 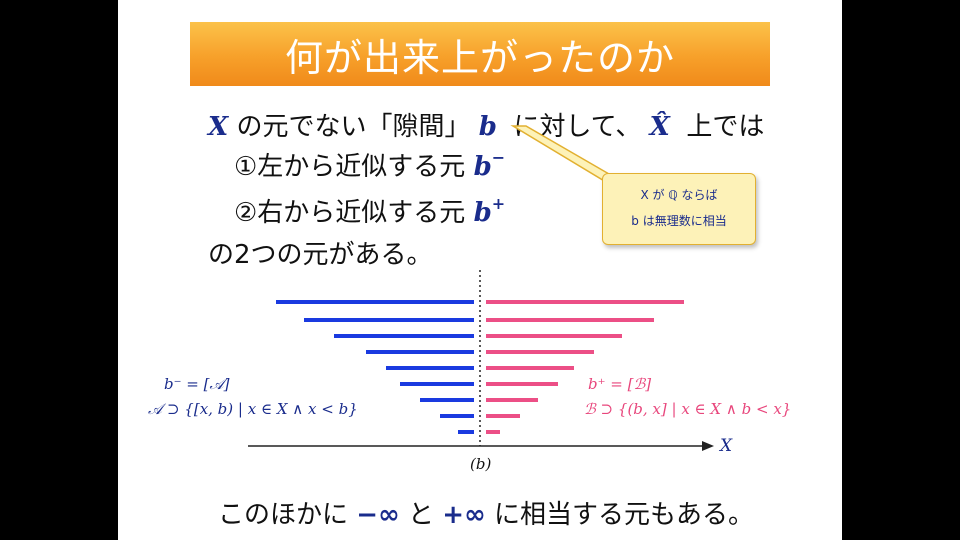 I want to click on bottom-text-2: と, so click(x=421, y=515).